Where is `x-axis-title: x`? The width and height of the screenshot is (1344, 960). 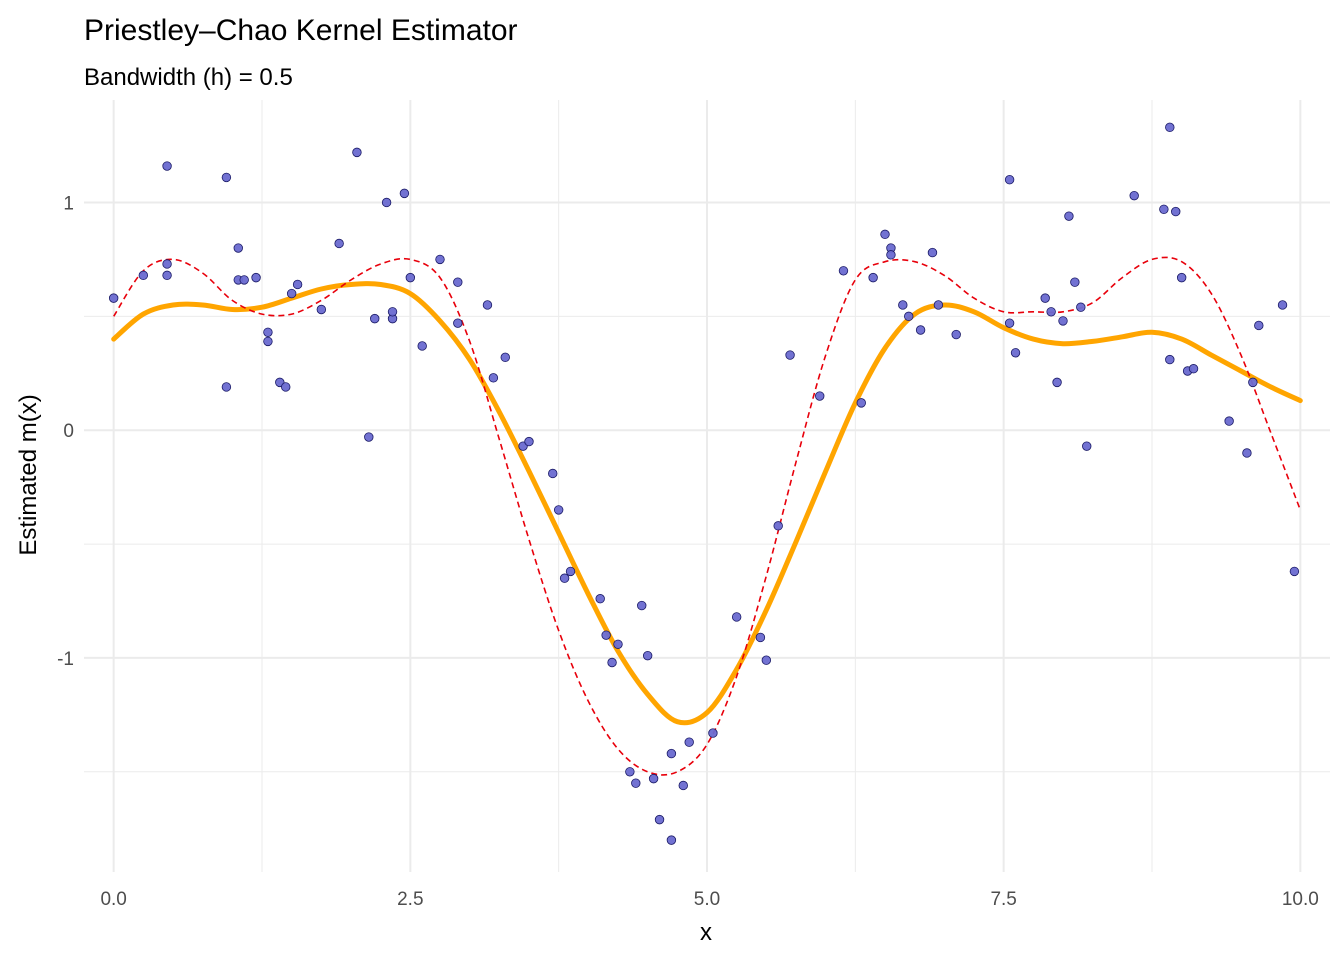
x-axis-title: x is located at coordinates (706, 932).